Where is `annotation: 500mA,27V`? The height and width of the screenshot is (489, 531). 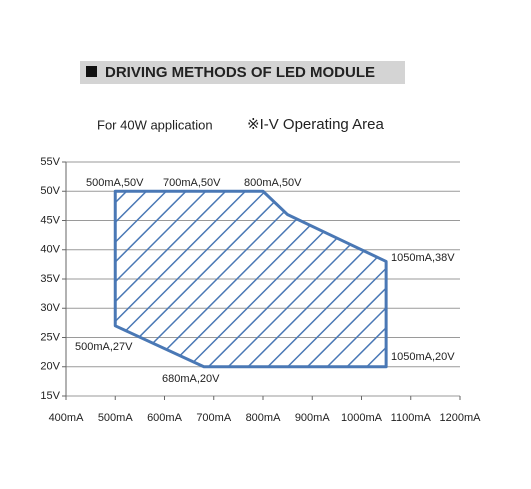
annotation: 500mA,27V is located at coordinates (104, 347).